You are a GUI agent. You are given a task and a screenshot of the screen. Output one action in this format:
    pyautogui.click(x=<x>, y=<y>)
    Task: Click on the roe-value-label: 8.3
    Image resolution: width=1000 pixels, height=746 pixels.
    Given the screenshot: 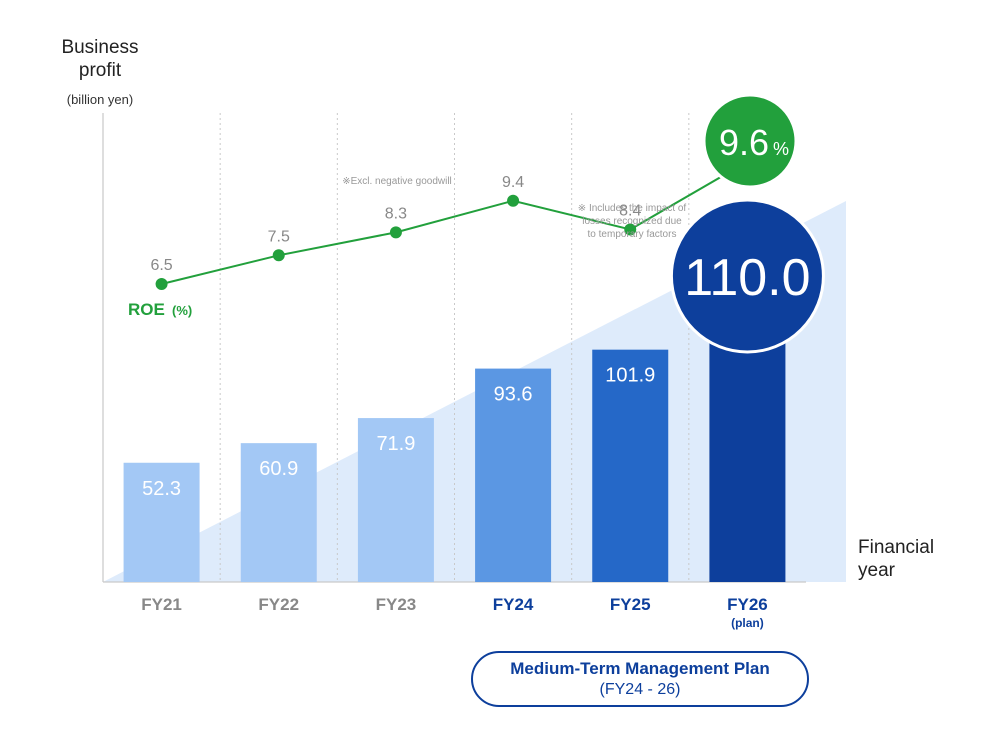 What is the action you would take?
    pyautogui.click(x=396, y=213)
    